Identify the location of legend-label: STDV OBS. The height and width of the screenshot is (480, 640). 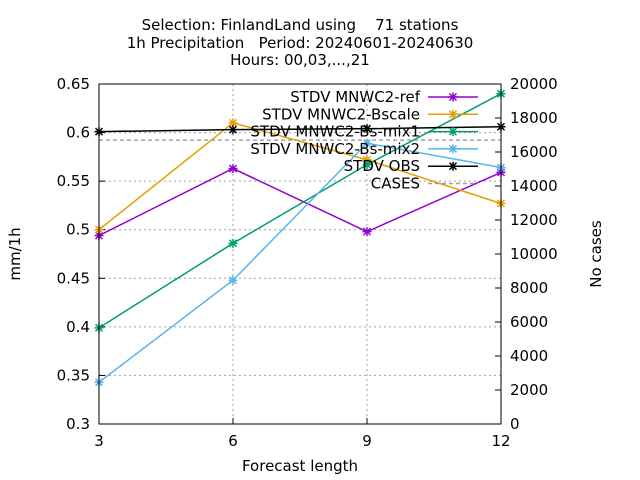
(382, 166).